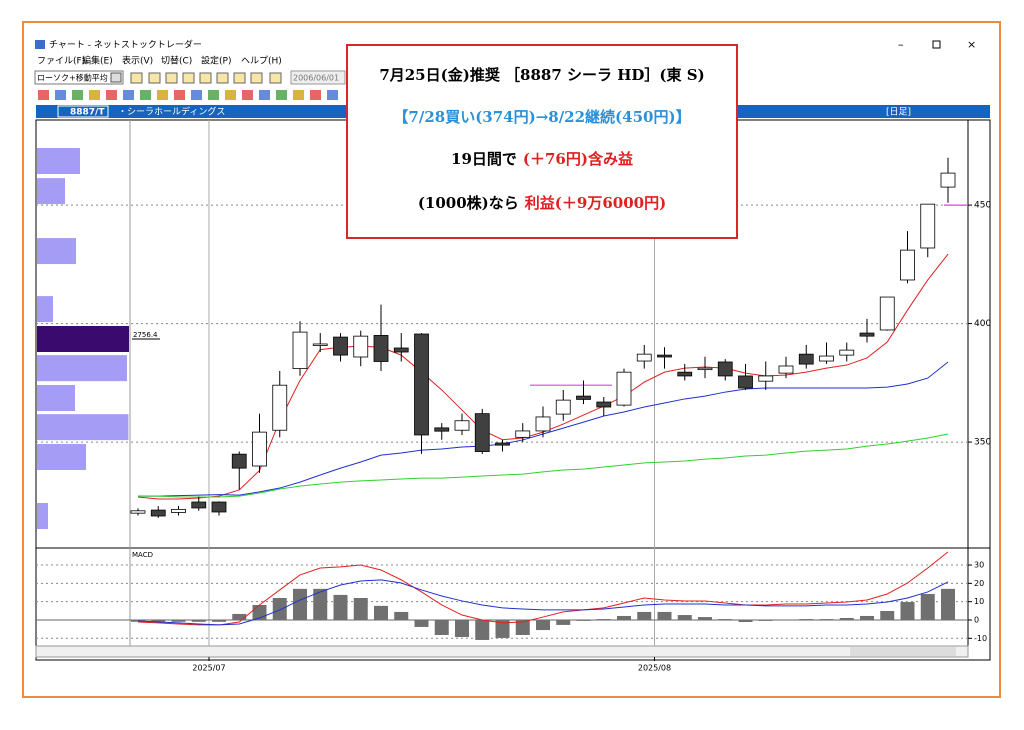 Image resolution: width=1024 pixels, height=730 pixels. What do you see at coordinates (903, 651) in the screenshot?
I see `scroll-thumb` at bounding box center [903, 651].